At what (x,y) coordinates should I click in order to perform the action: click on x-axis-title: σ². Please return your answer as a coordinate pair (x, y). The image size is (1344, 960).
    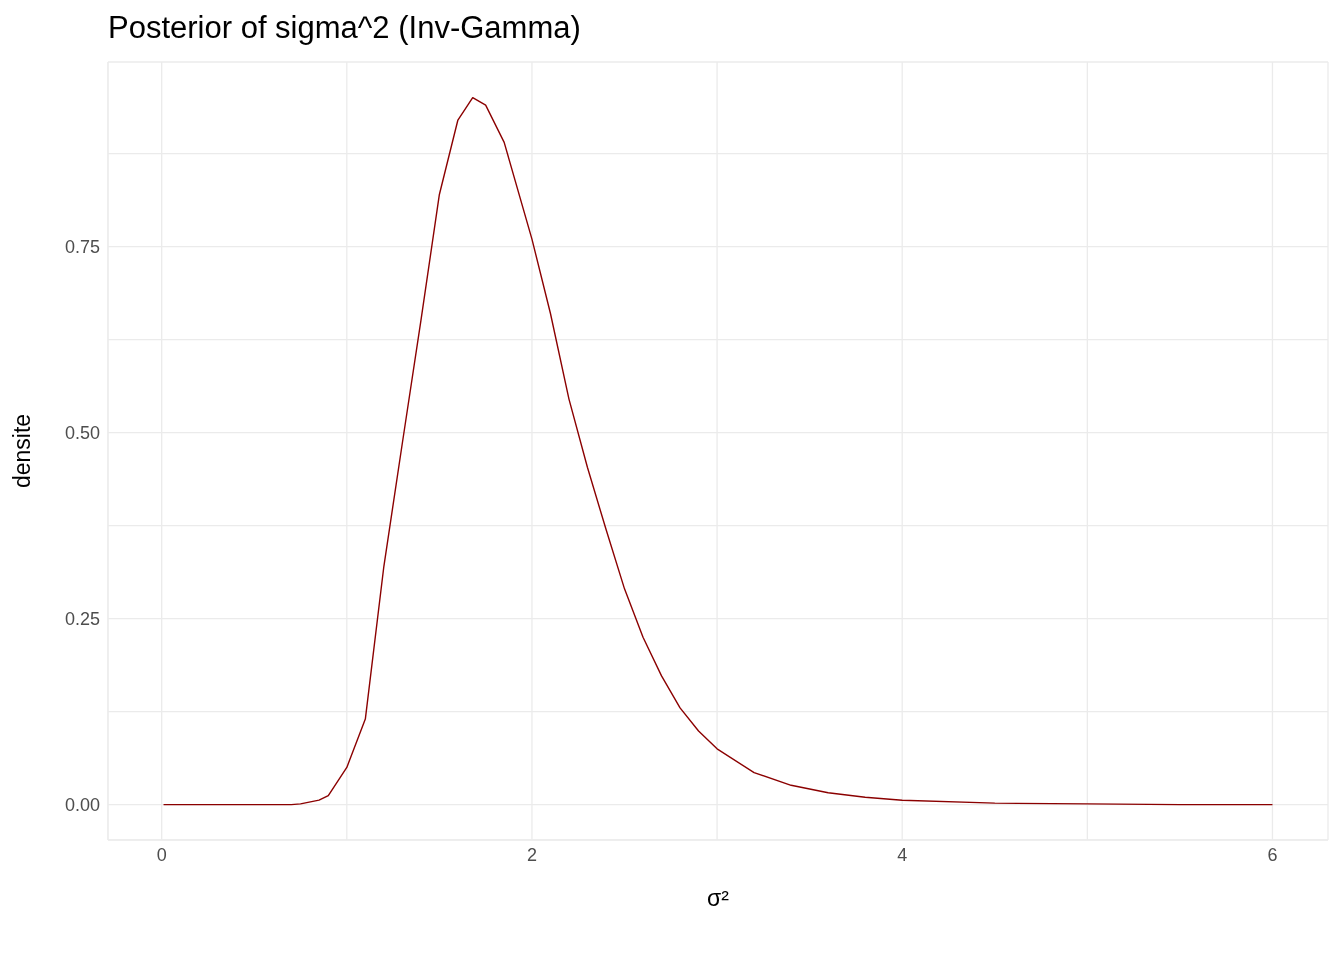
    Looking at the image, I should click on (718, 898).